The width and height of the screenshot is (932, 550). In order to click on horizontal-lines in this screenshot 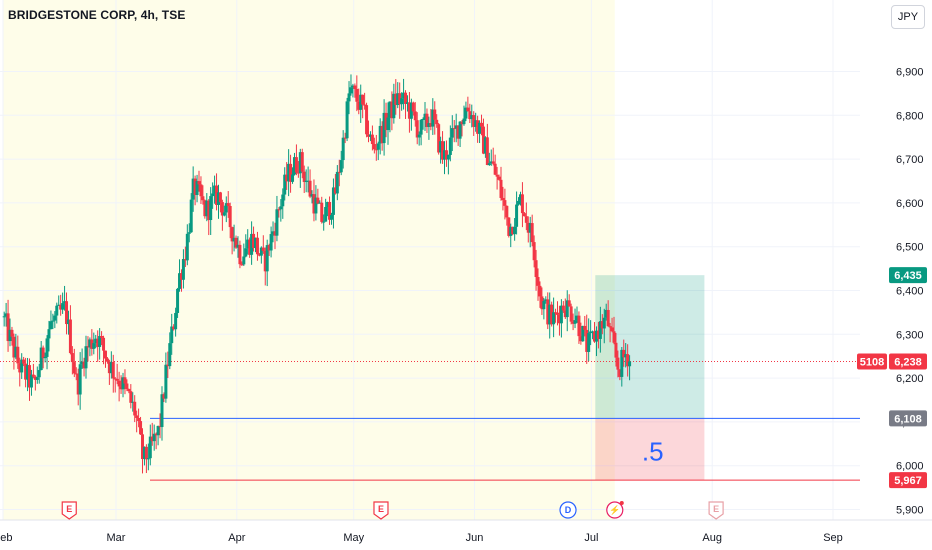, I will do `click(505, 449)`.